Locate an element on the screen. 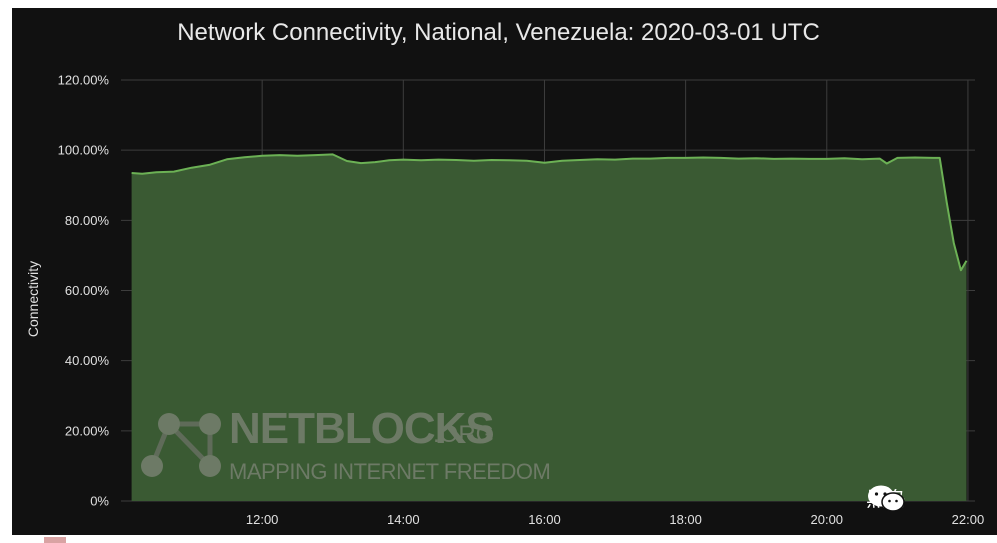 The width and height of the screenshot is (997, 543). netblocks-logo-icon is located at coordinates (181, 445).